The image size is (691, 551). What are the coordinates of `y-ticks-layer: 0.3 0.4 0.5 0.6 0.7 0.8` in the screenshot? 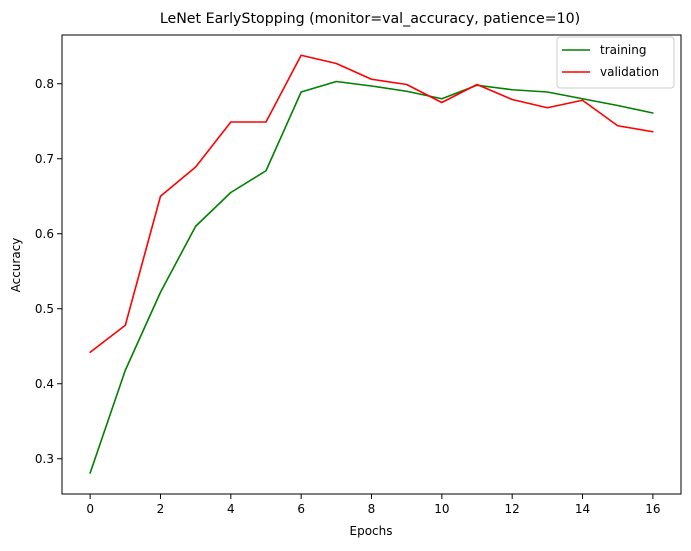 It's located at (48, 271).